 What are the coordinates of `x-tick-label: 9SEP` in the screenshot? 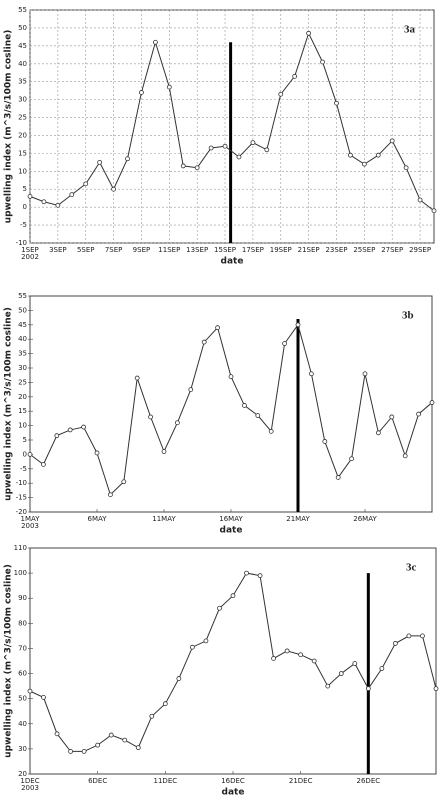 It's located at (142, 250).